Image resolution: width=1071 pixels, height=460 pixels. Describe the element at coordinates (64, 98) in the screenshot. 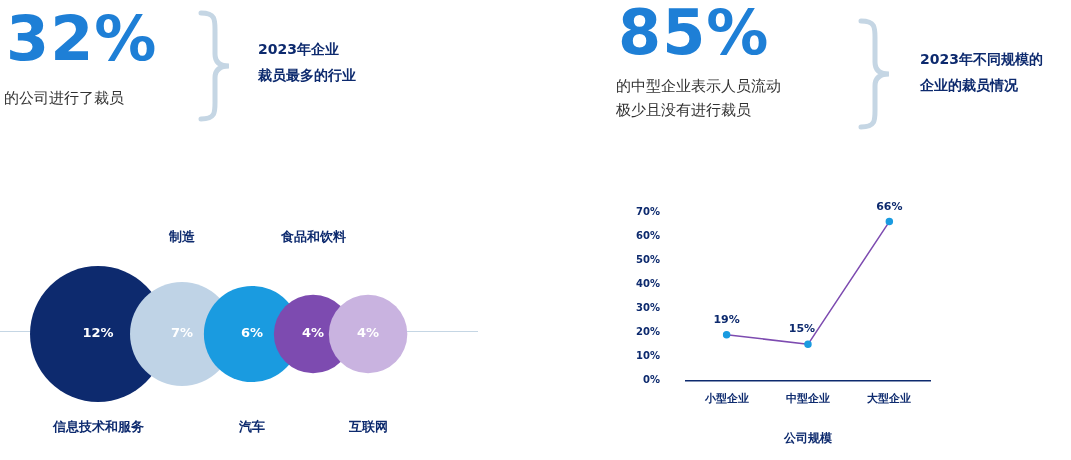

I see `text: 的公司进行了裁员` at that location.